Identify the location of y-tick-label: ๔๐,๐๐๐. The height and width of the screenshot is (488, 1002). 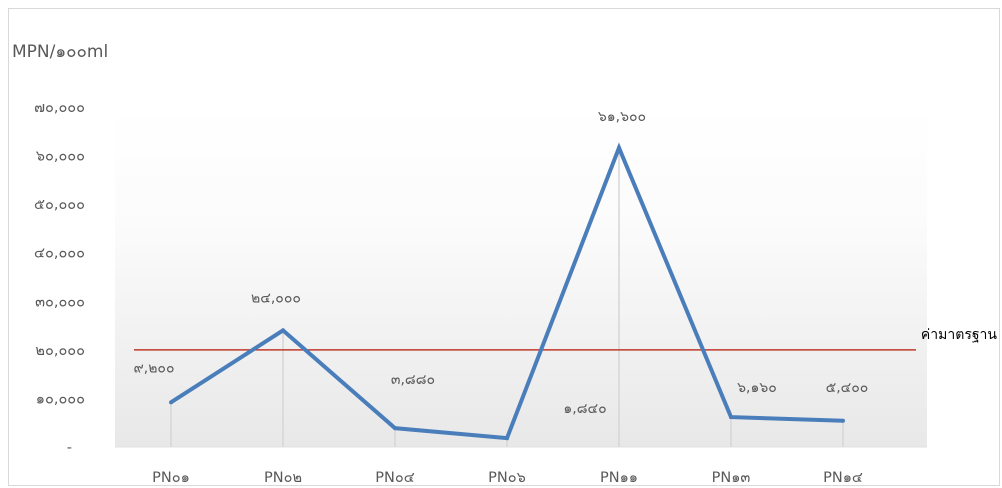
(59, 254).